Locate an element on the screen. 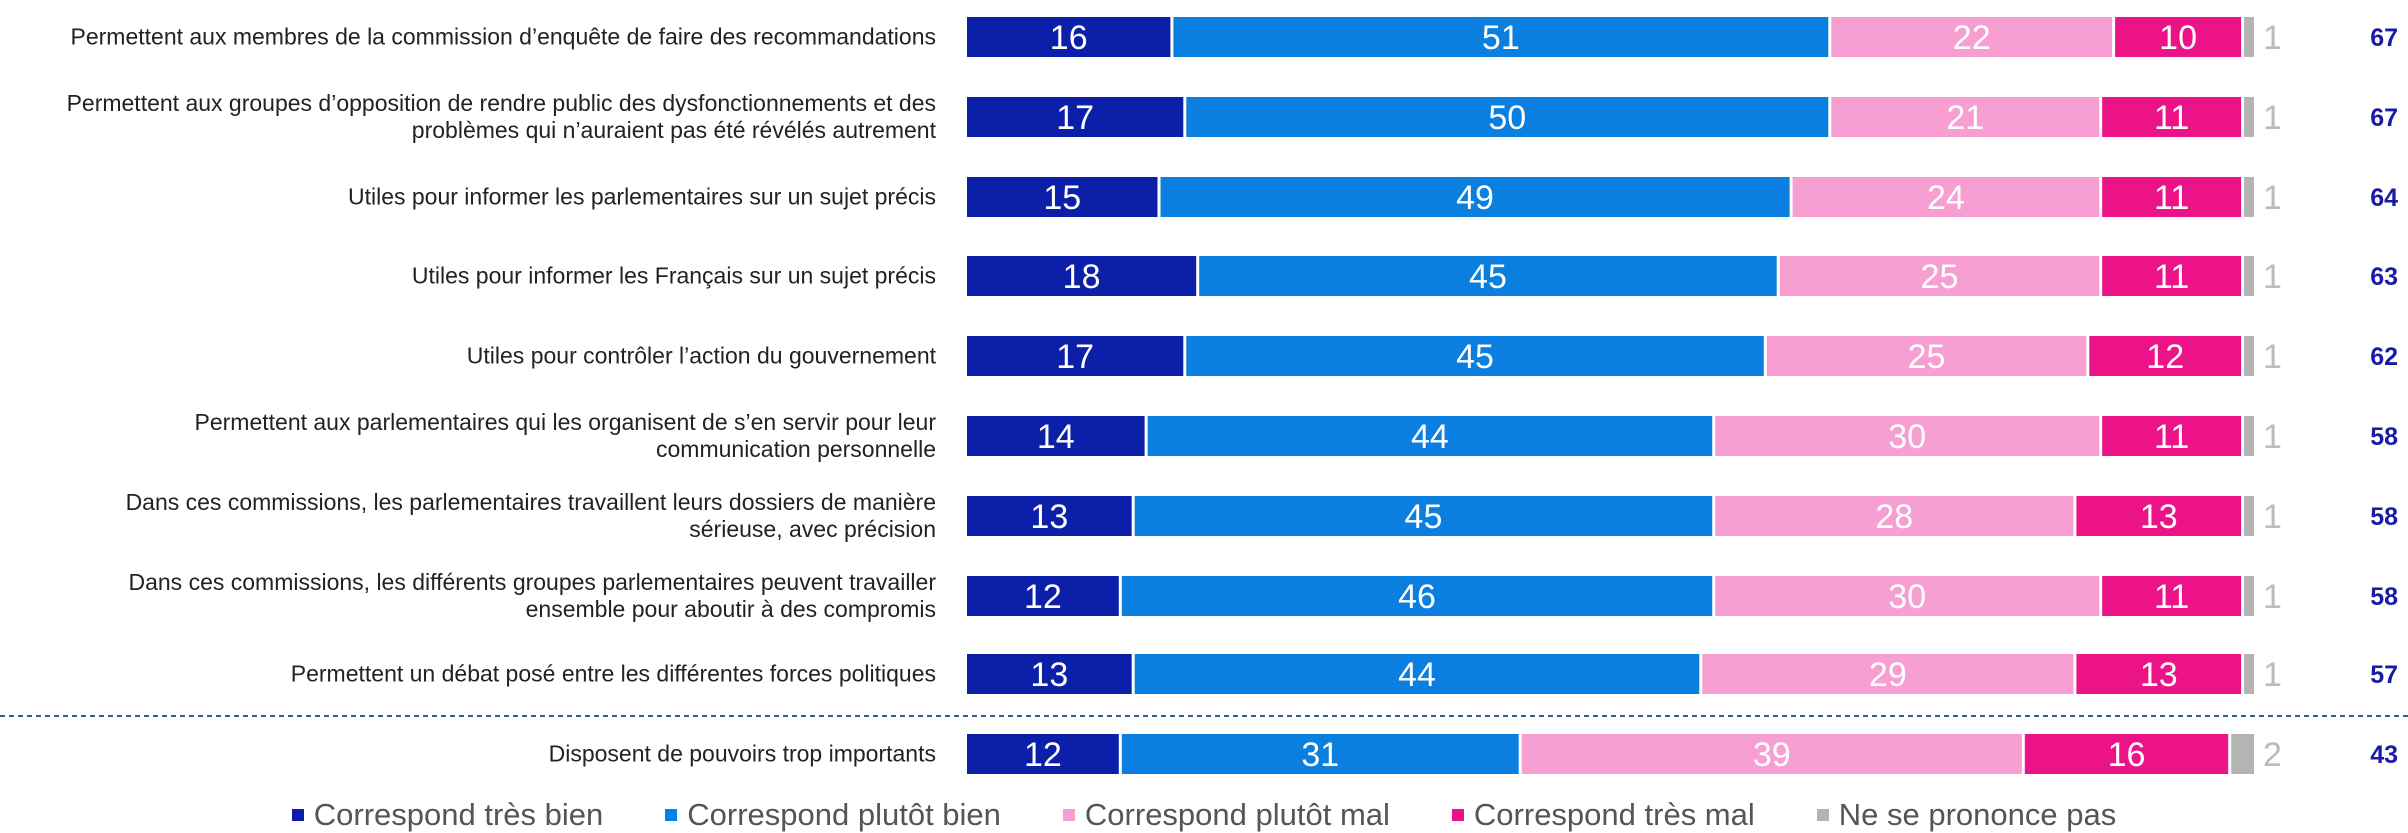 The image size is (2408, 833). legend-label: Correspond très mal is located at coordinates (1614, 814).